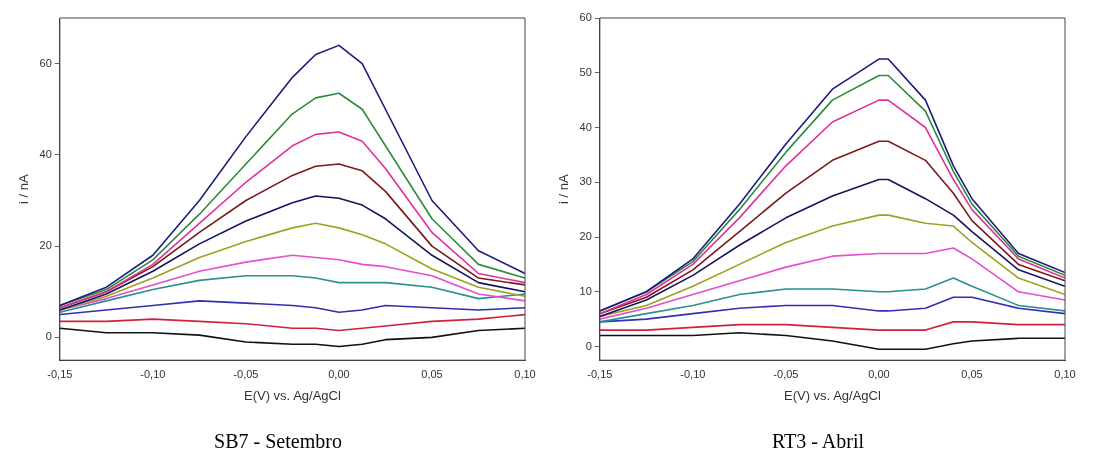 The image size is (1093, 471). I want to click on text: RT3 - Abril, so click(818, 441).